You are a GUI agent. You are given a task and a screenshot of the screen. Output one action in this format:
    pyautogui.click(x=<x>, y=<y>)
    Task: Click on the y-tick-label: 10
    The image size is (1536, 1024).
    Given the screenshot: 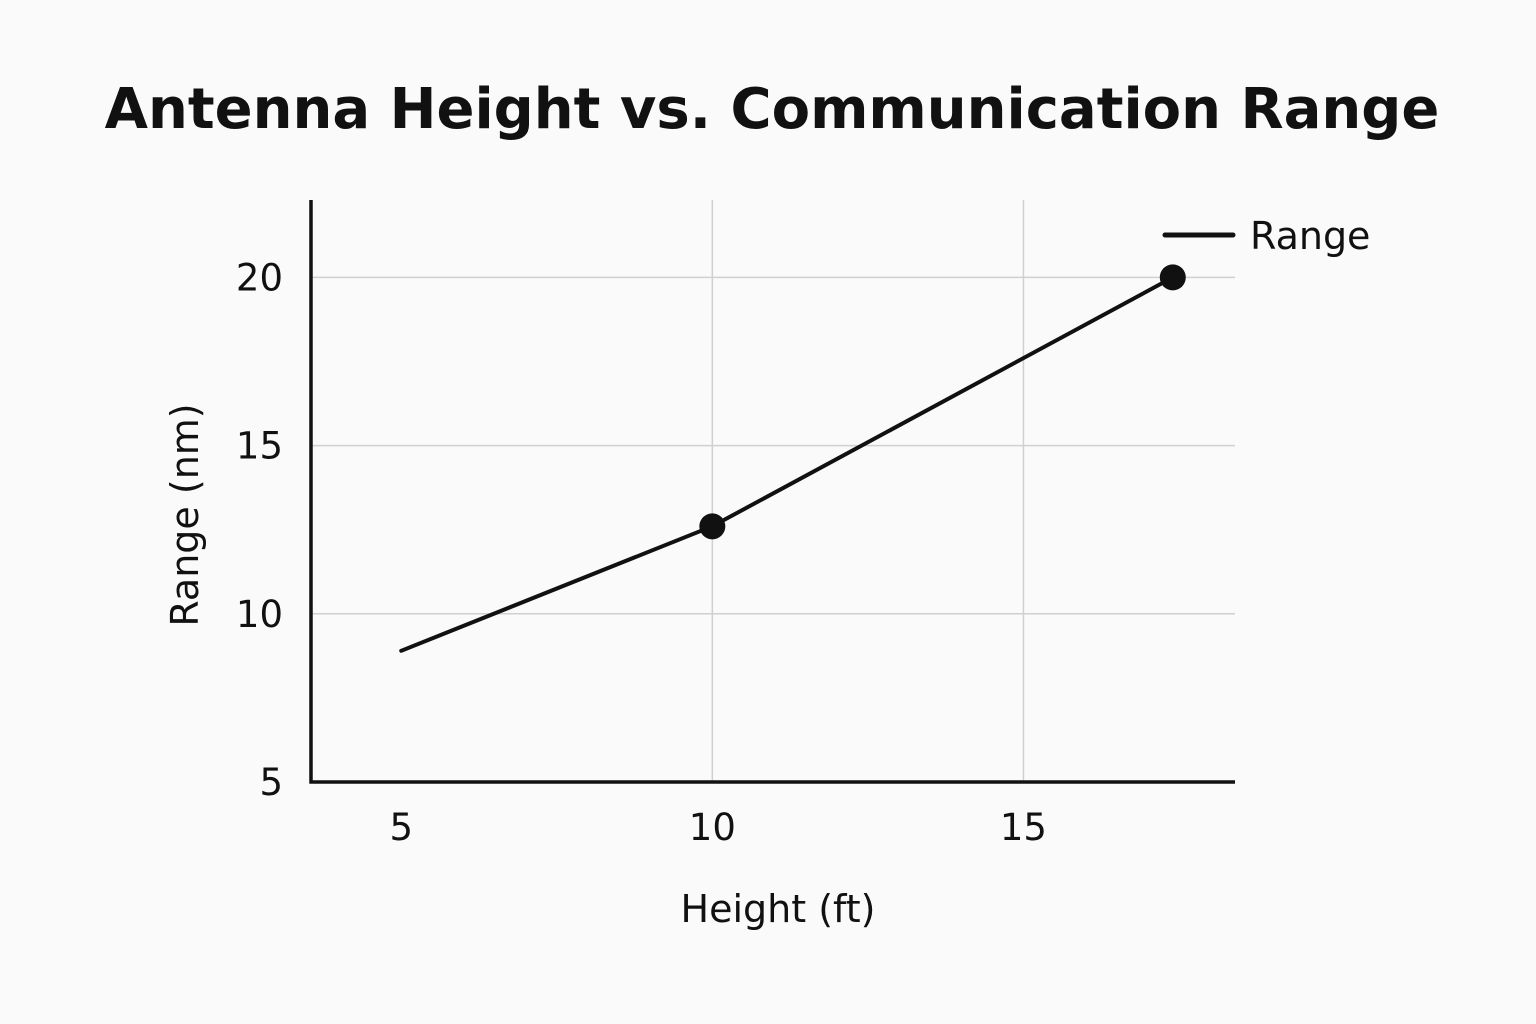 What is the action you would take?
    pyautogui.click(x=259, y=614)
    